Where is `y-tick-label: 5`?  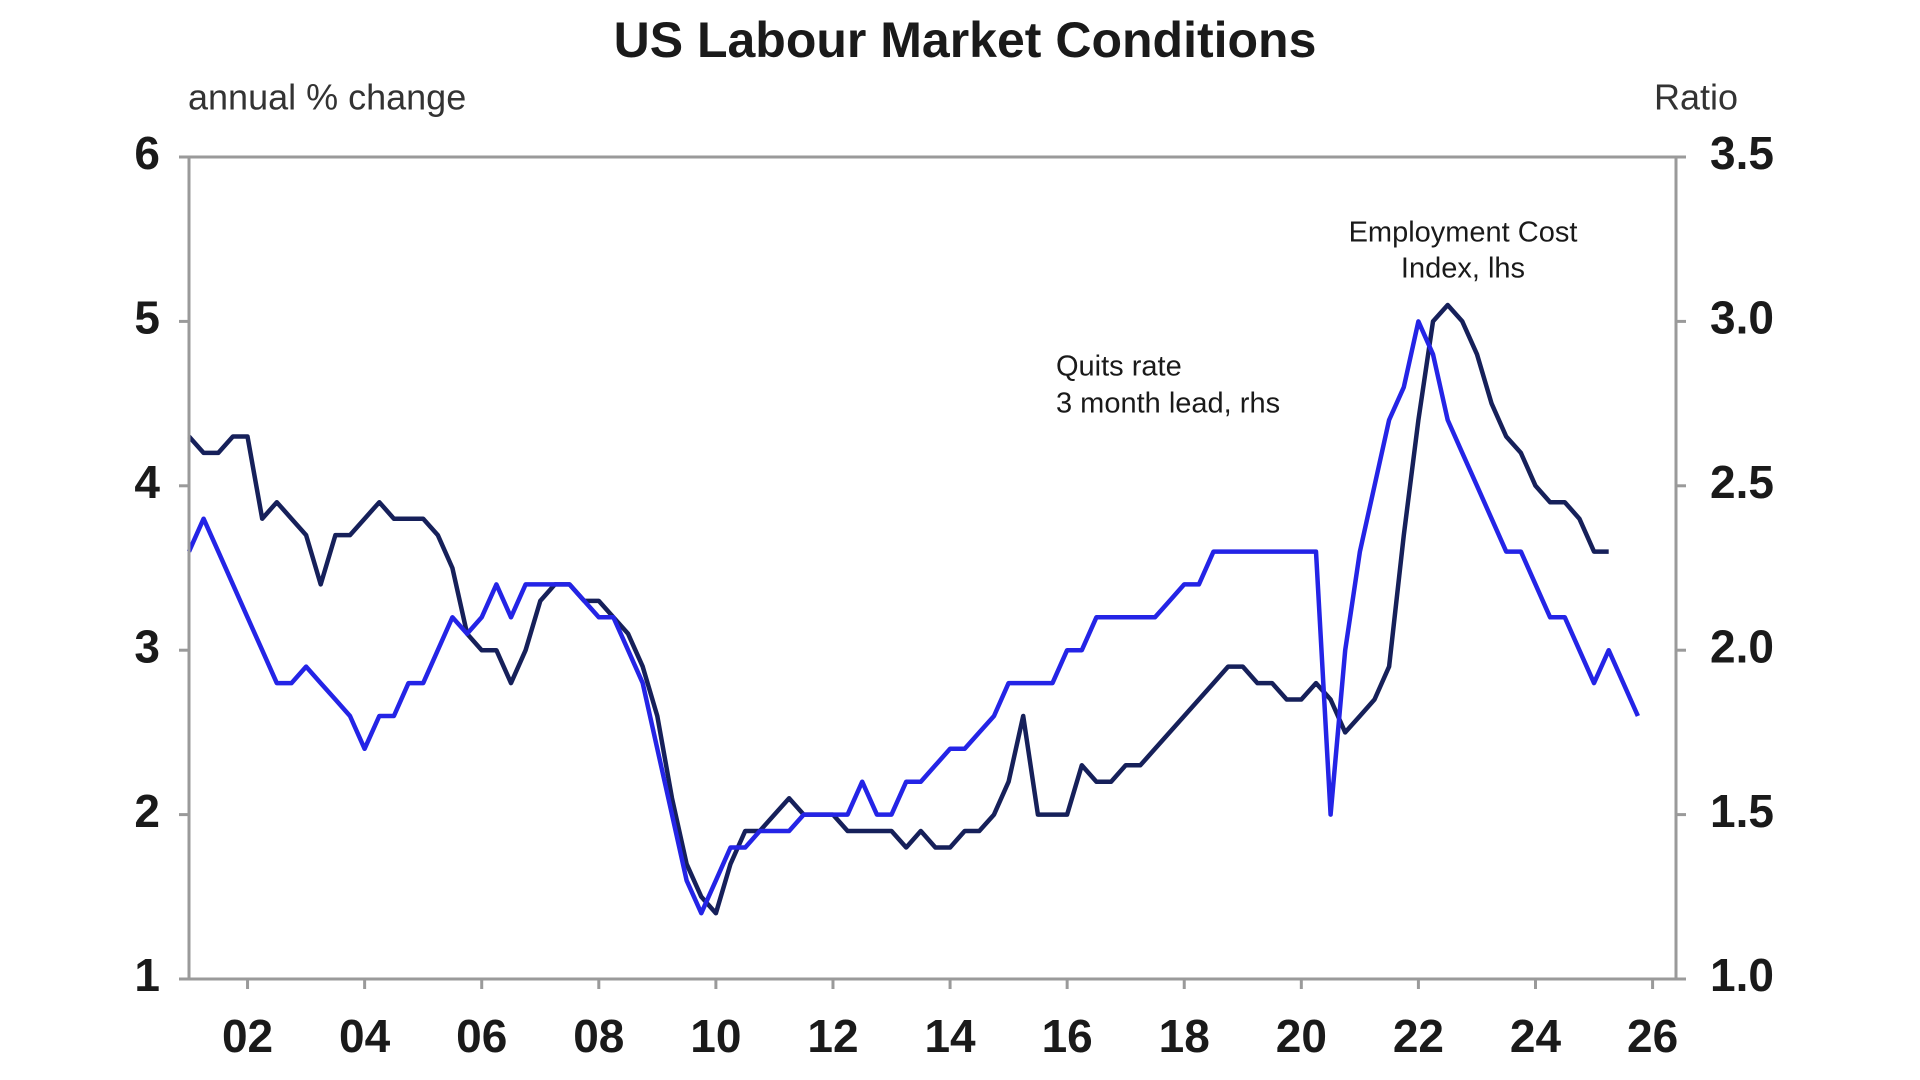
y-tick-label: 5 is located at coordinates (147, 318).